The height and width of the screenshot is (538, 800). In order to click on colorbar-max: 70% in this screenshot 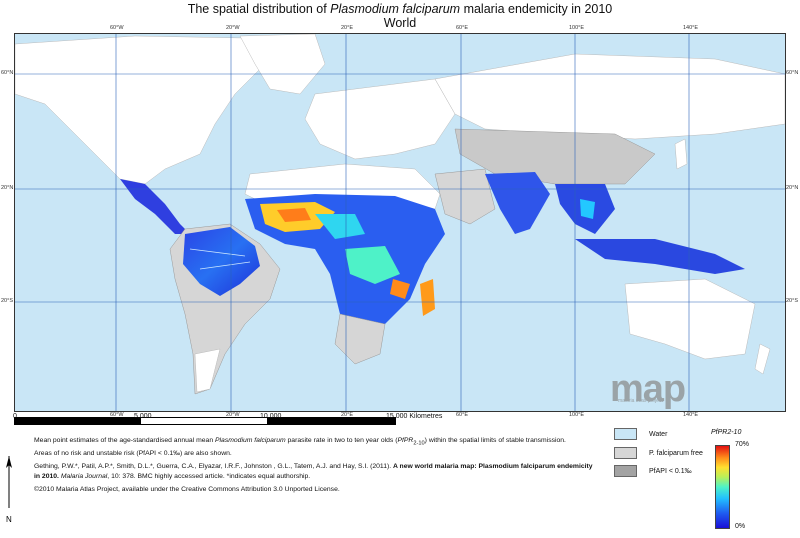, I will do `click(742, 444)`.